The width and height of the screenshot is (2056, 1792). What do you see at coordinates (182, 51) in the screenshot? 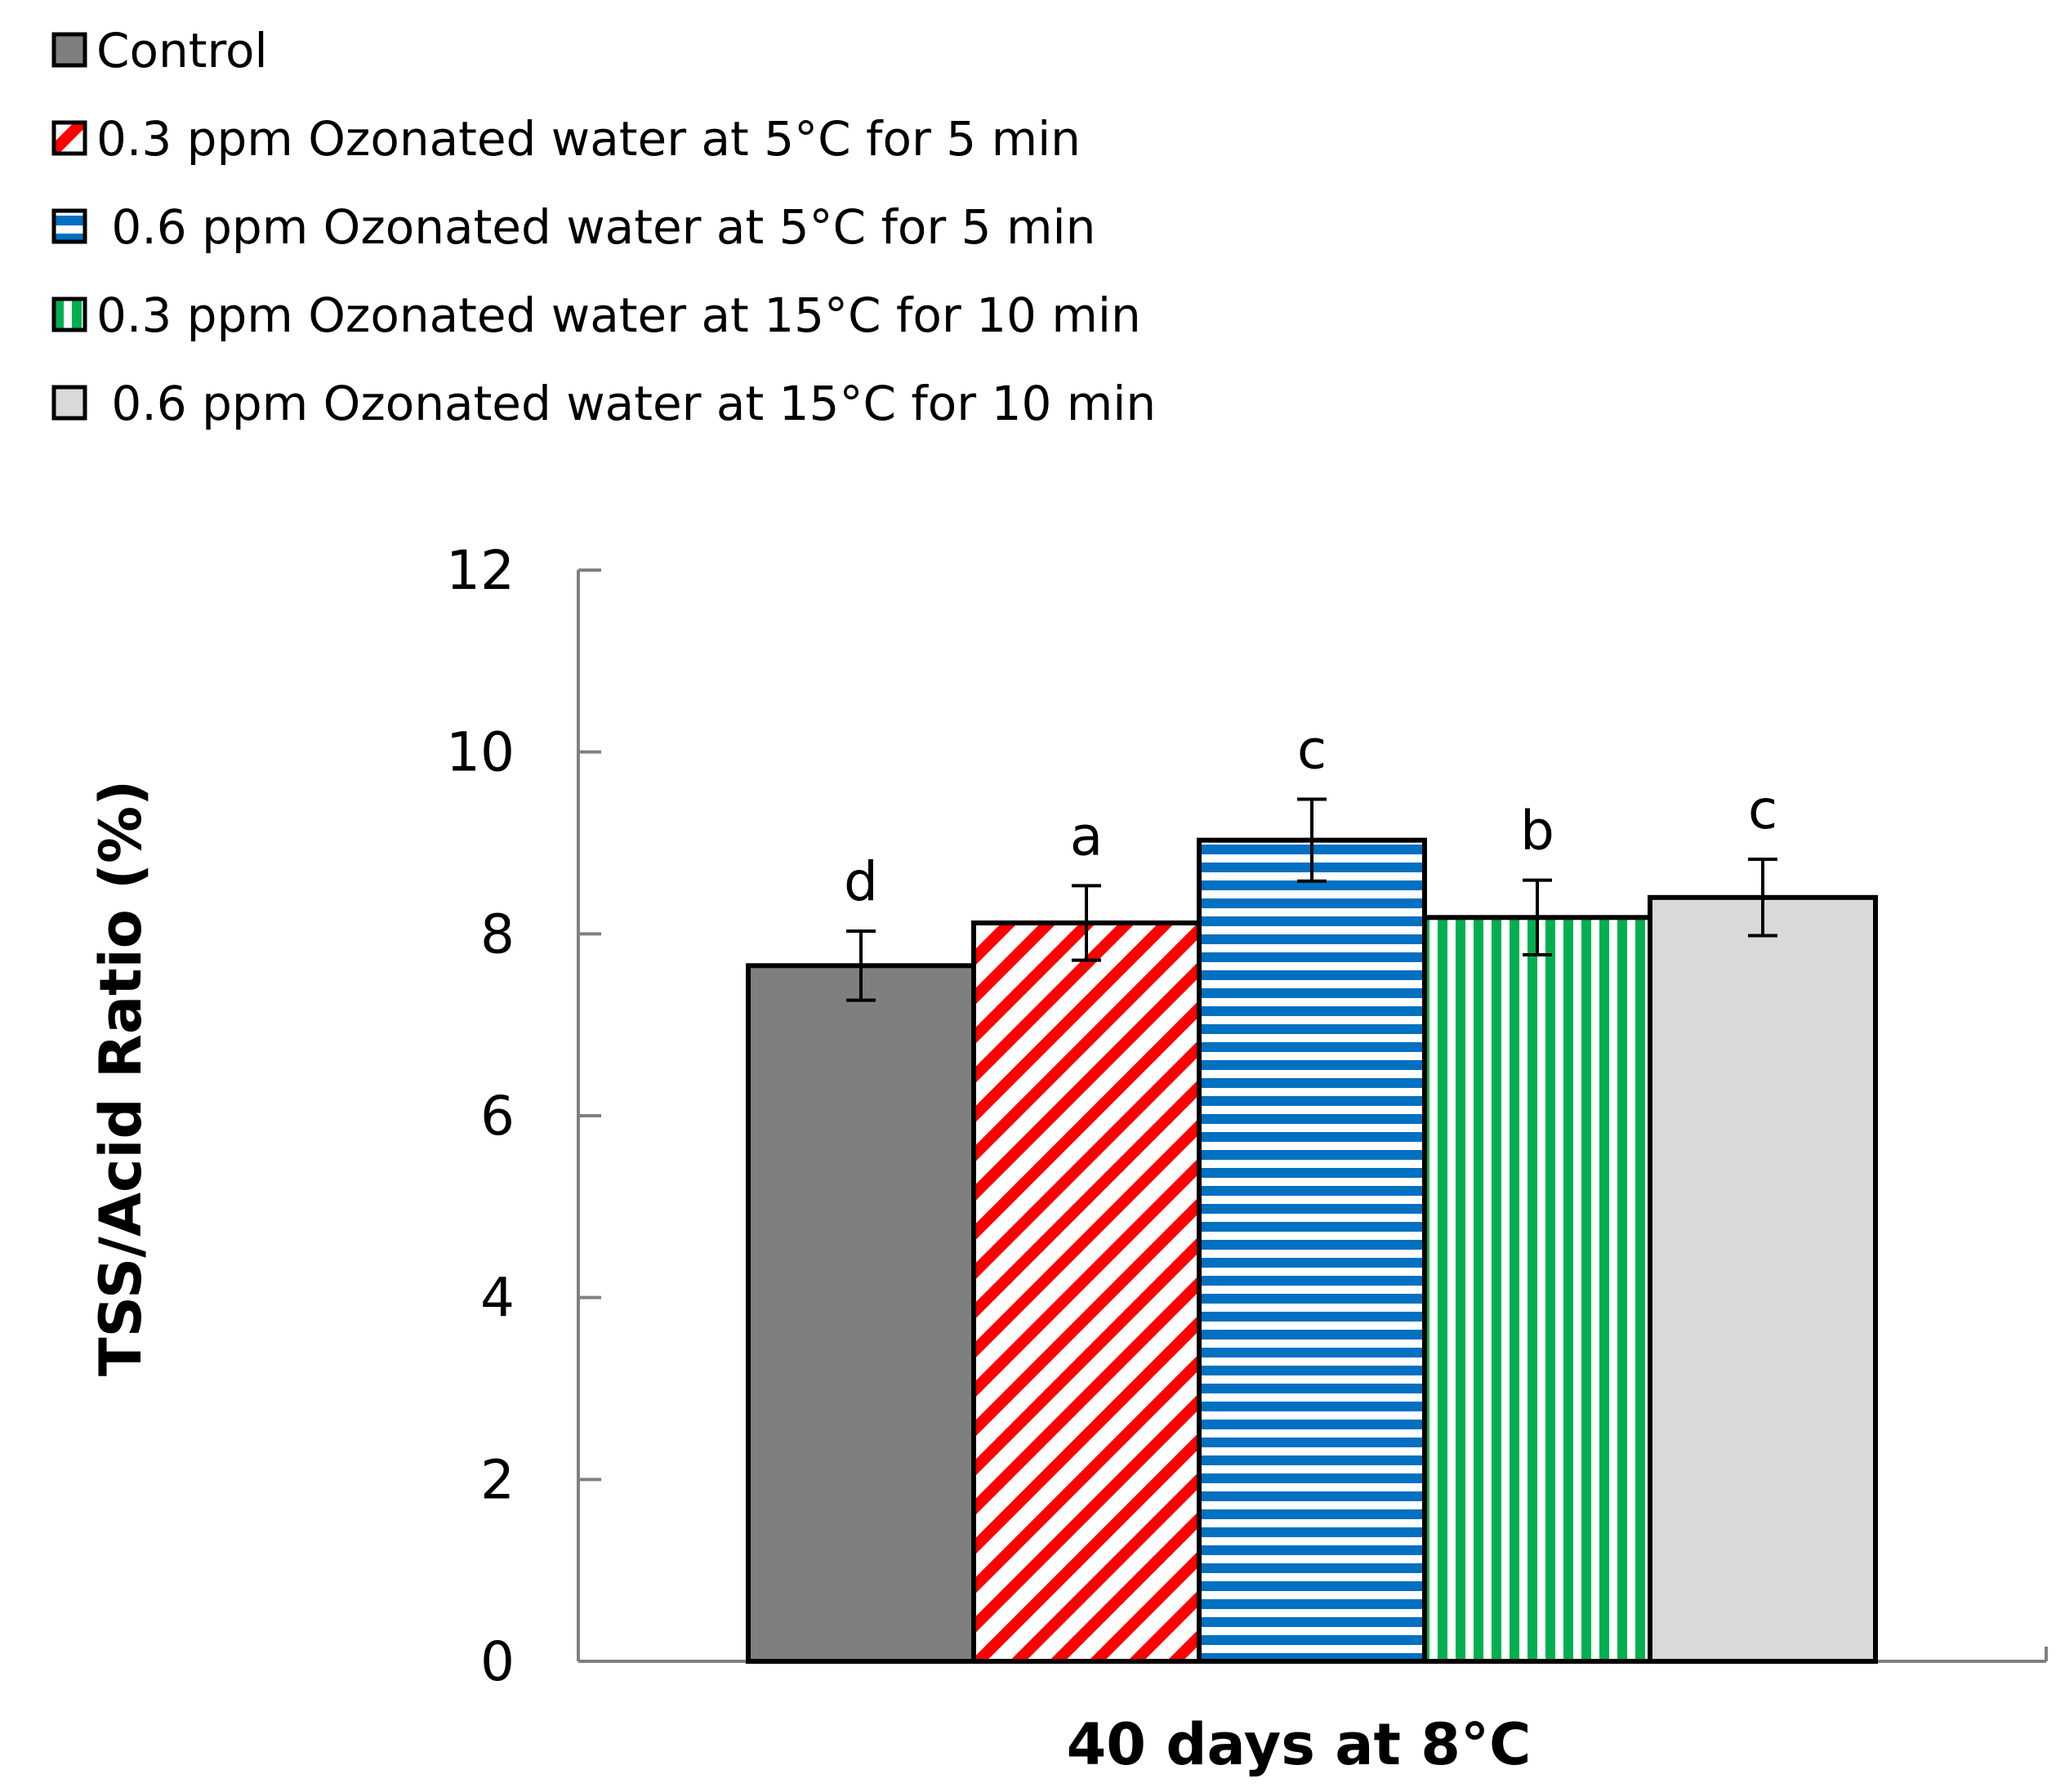
I see `legend-label-1: Control` at bounding box center [182, 51].